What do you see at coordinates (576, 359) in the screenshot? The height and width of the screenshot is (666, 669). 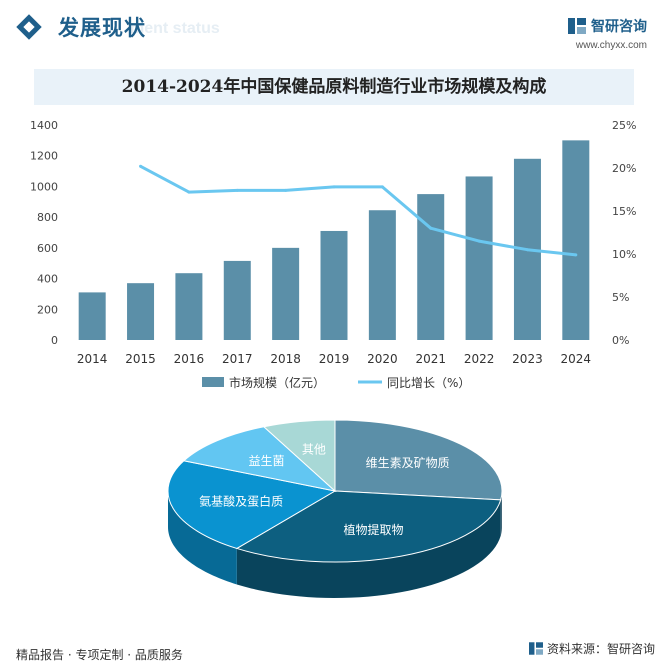 I see `x-tick-label: 2024` at bounding box center [576, 359].